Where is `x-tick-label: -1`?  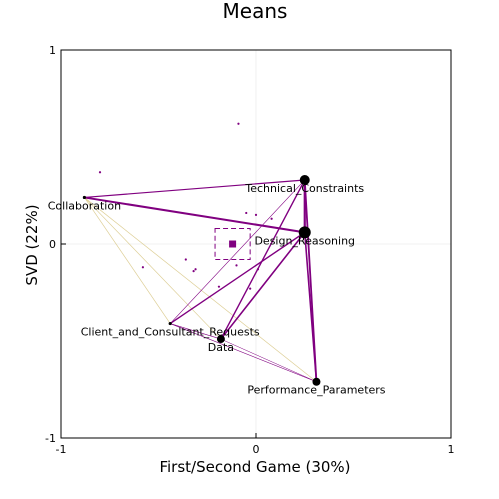 x-tick-label: -1 is located at coordinates (61, 449).